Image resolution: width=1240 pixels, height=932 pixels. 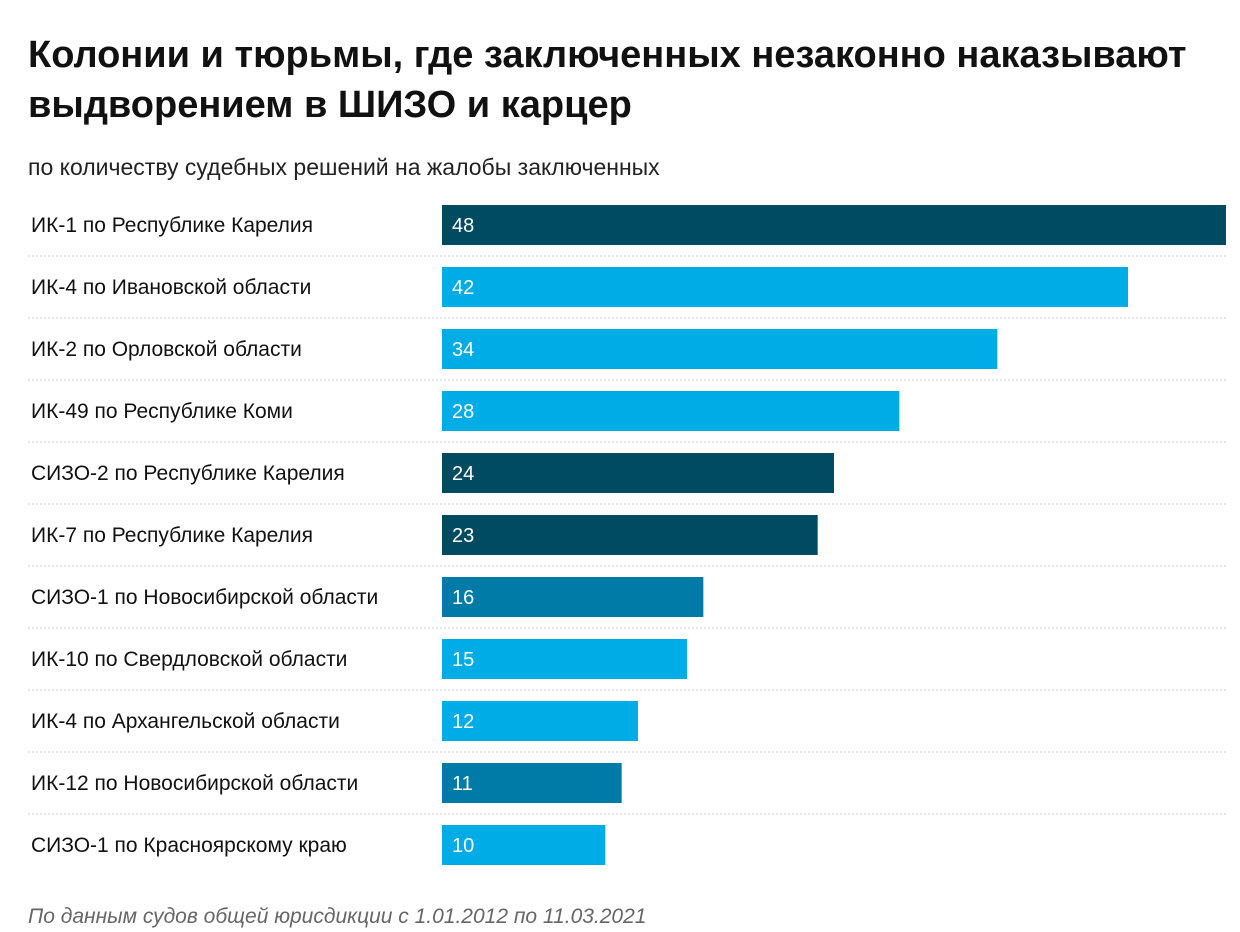 I want to click on category-label: ИК-2 по Орловской области, so click(x=166, y=349).